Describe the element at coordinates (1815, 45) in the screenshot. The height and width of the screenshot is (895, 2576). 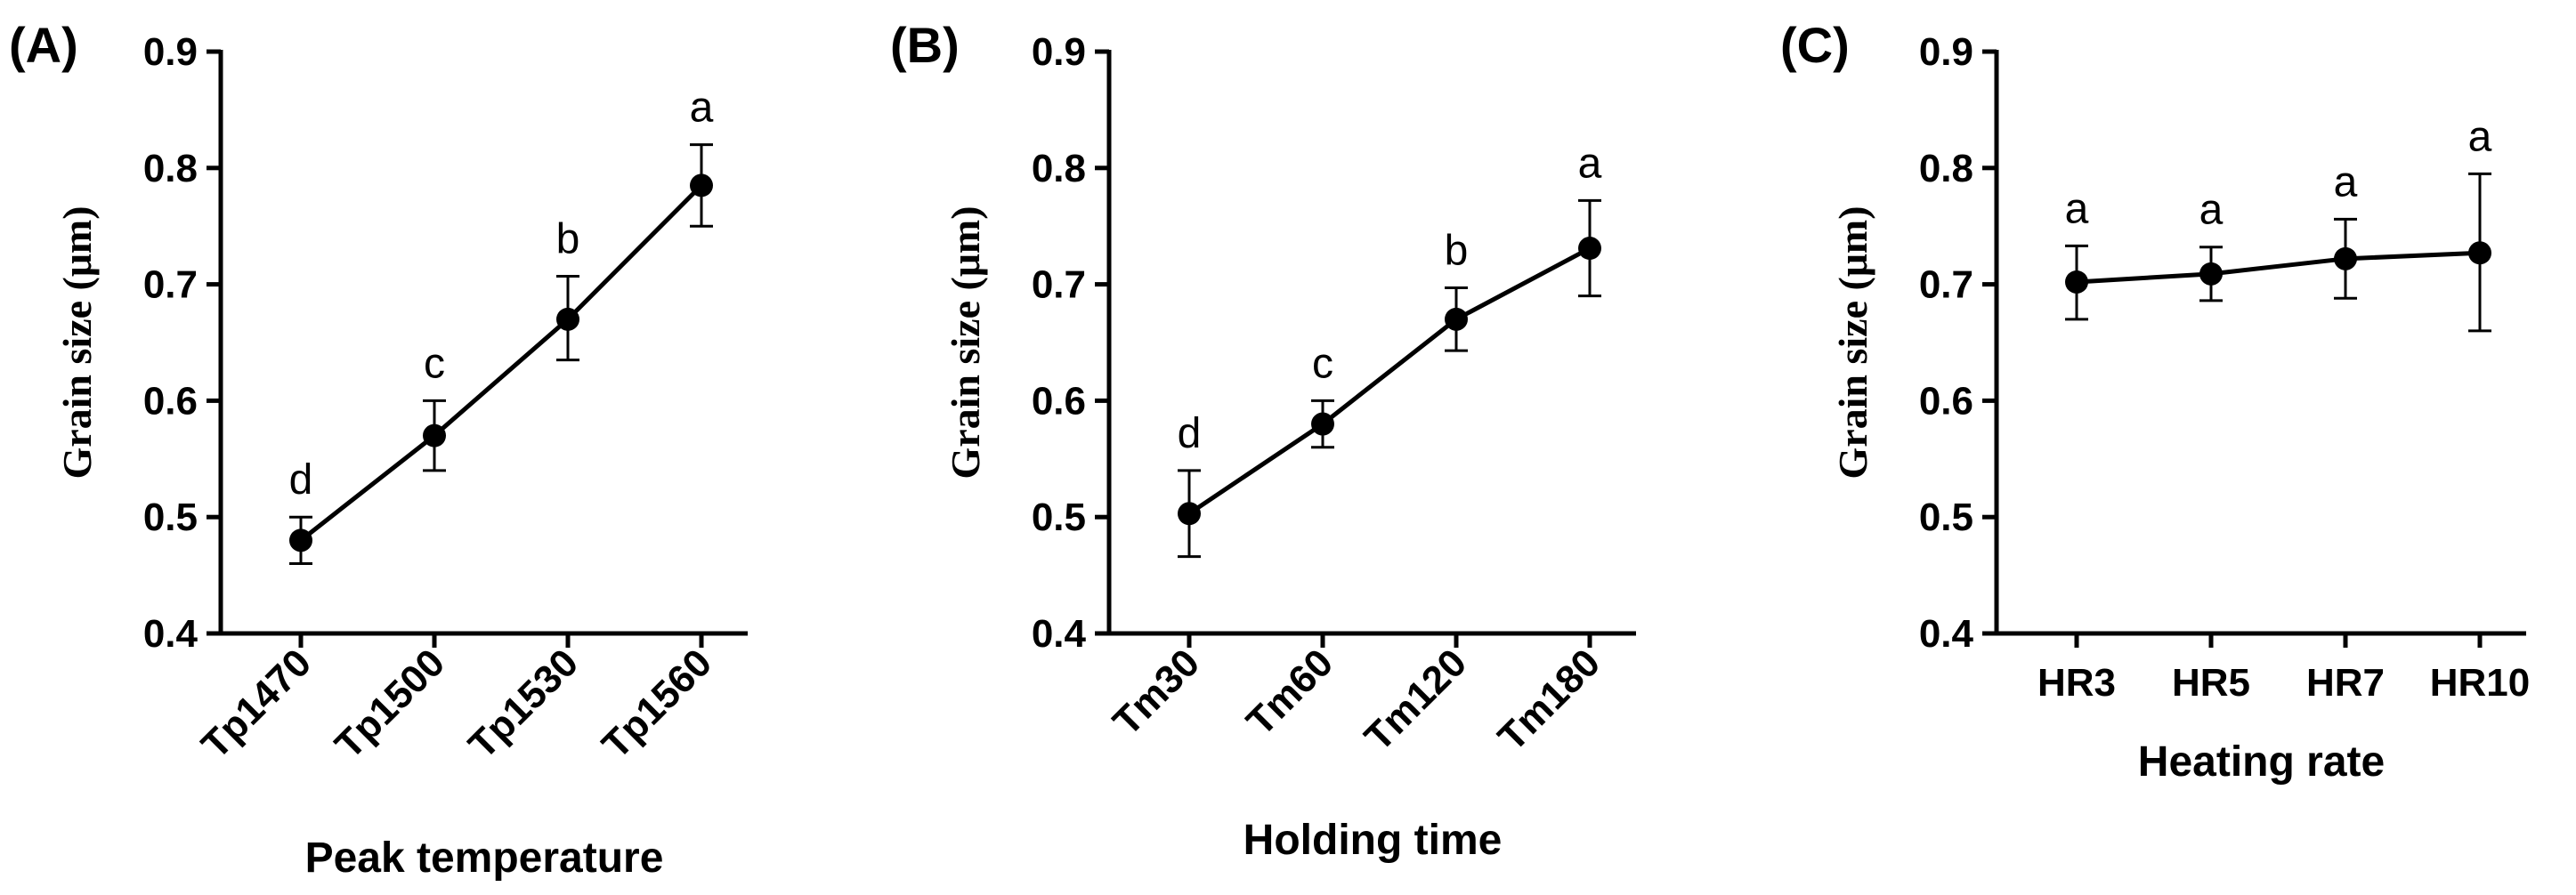
I see `panel-label: (C)` at that location.